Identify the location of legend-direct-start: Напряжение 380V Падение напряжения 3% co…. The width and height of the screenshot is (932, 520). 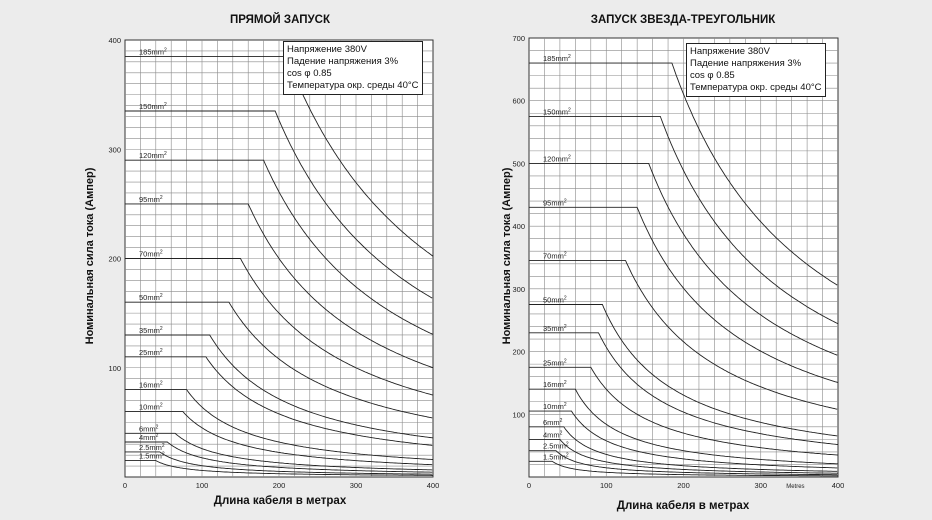
(353, 68).